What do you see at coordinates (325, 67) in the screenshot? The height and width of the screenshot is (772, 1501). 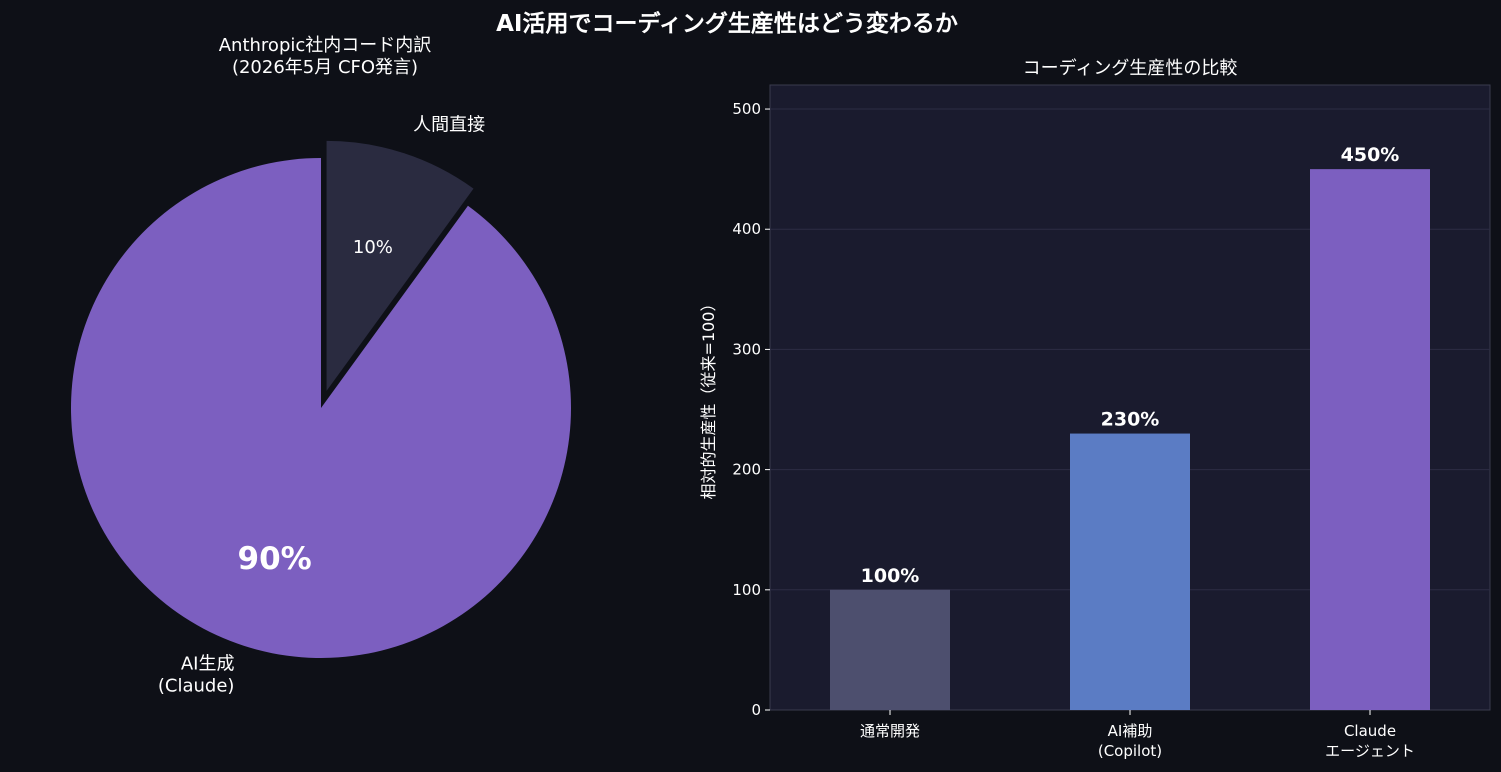 I see `pie-title-line: (2026年5月 CFO発言)` at bounding box center [325, 67].